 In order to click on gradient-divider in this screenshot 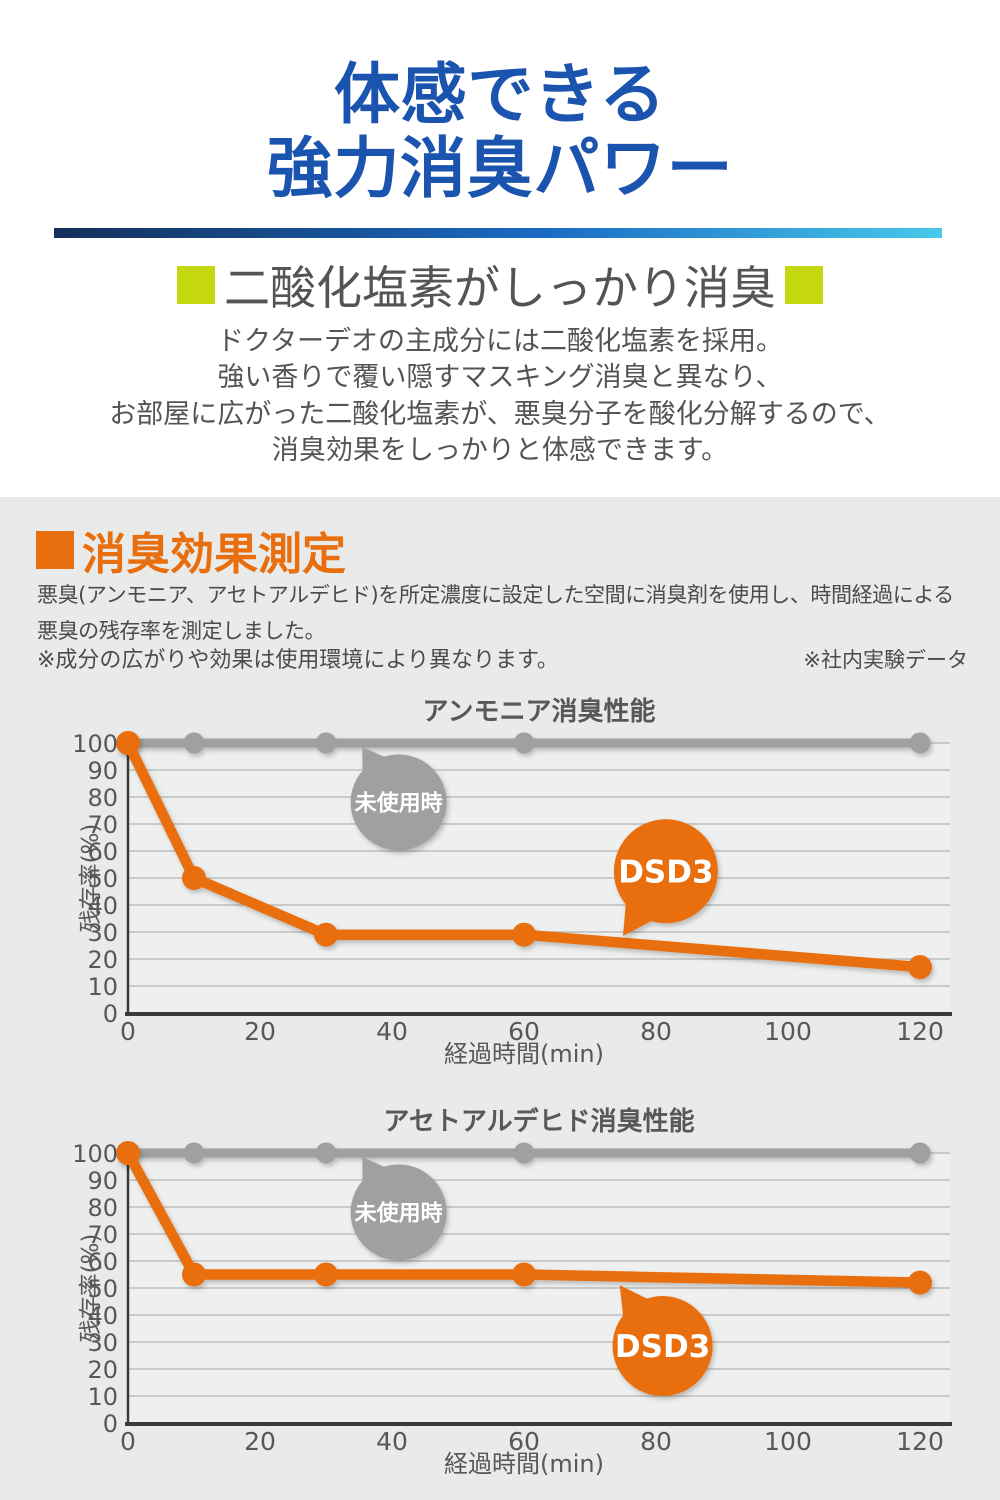, I will do `click(498, 233)`.